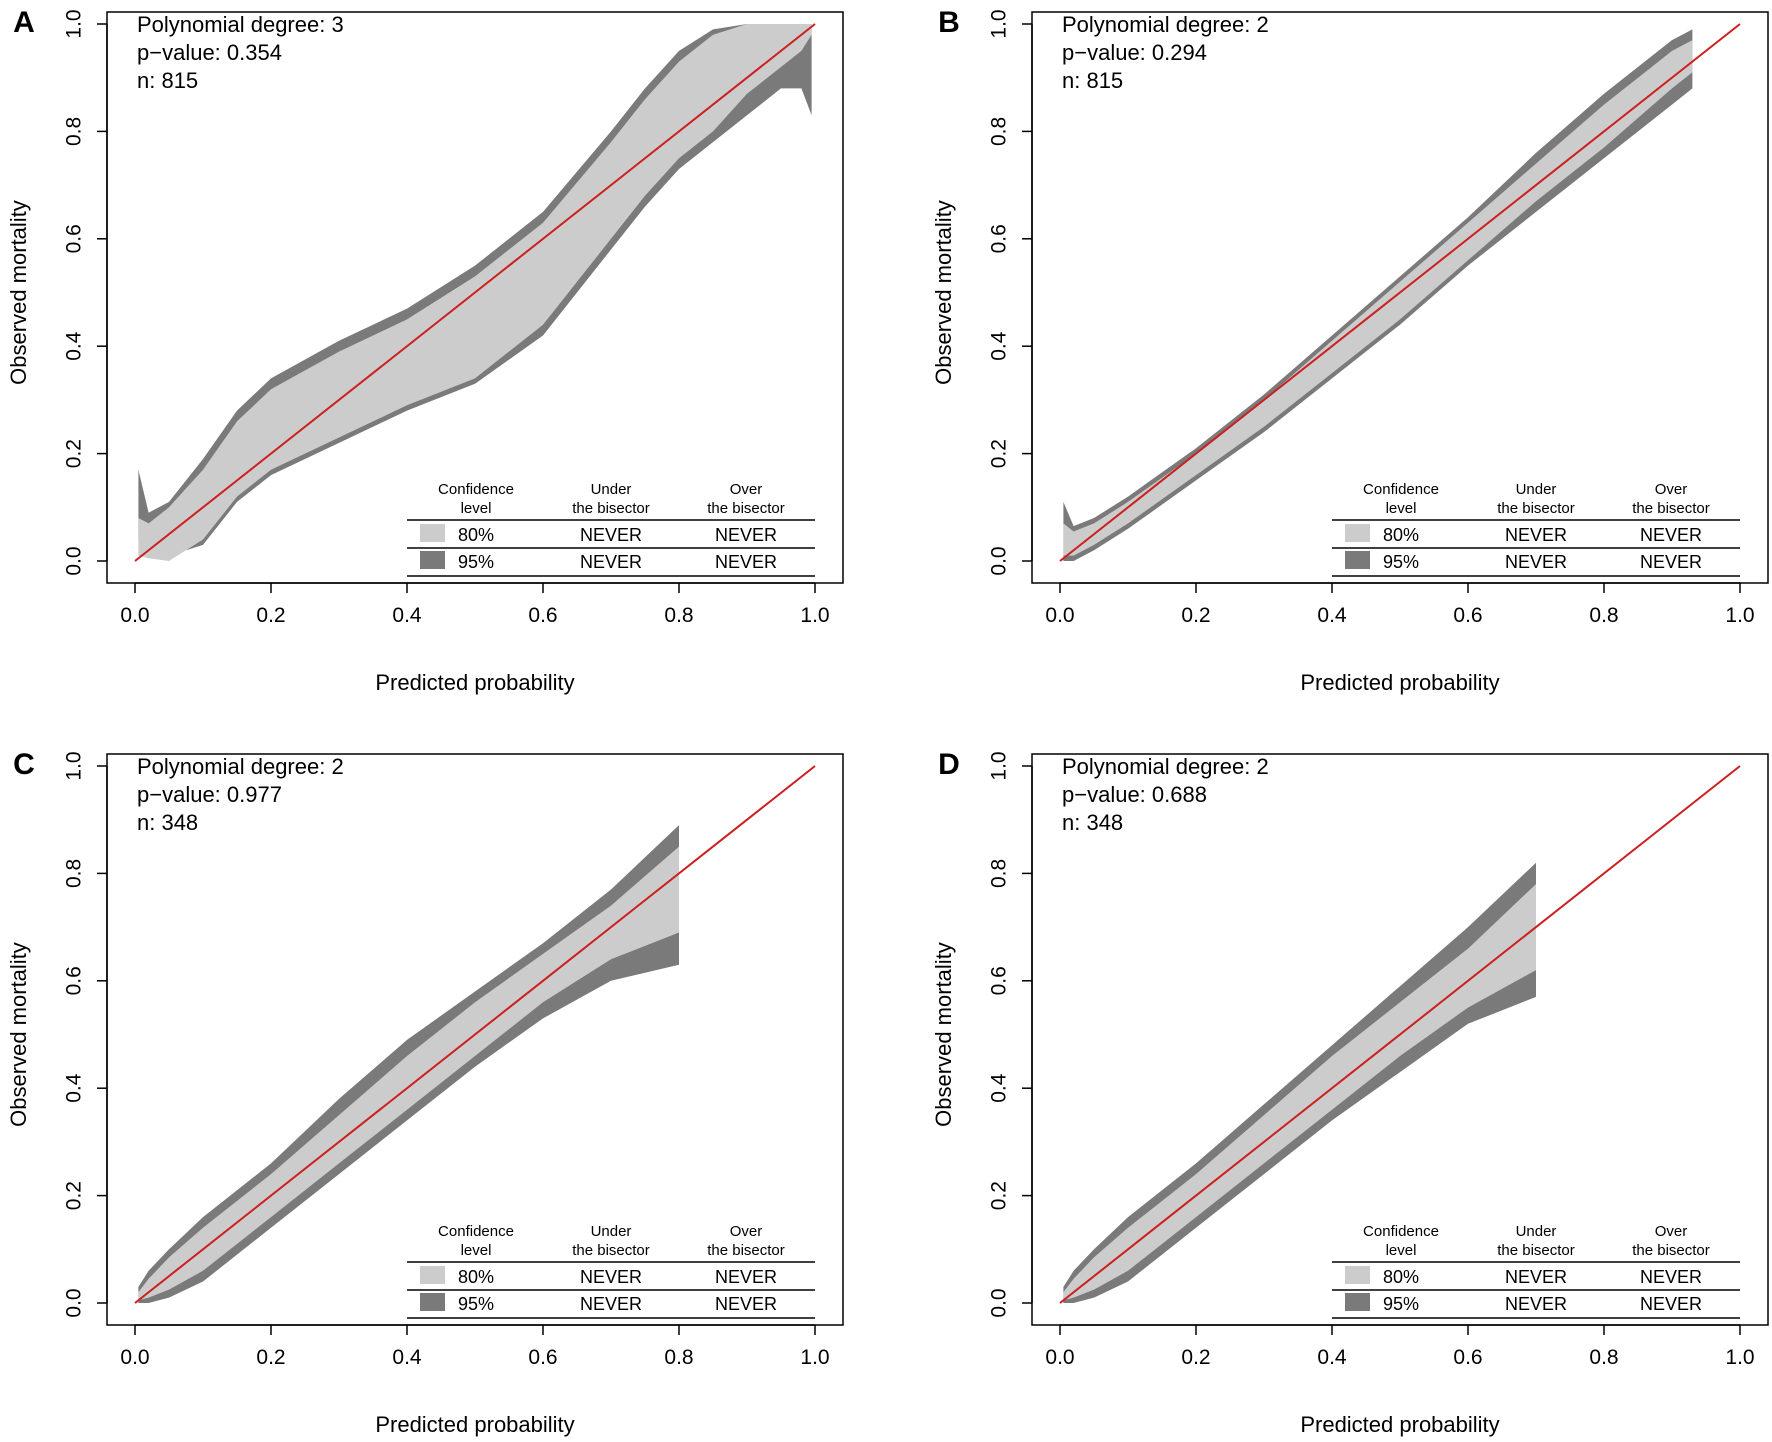 This screenshot has height=1442, width=1772. What do you see at coordinates (949, 22) in the screenshot?
I see `panel-letter: B` at bounding box center [949, 22].